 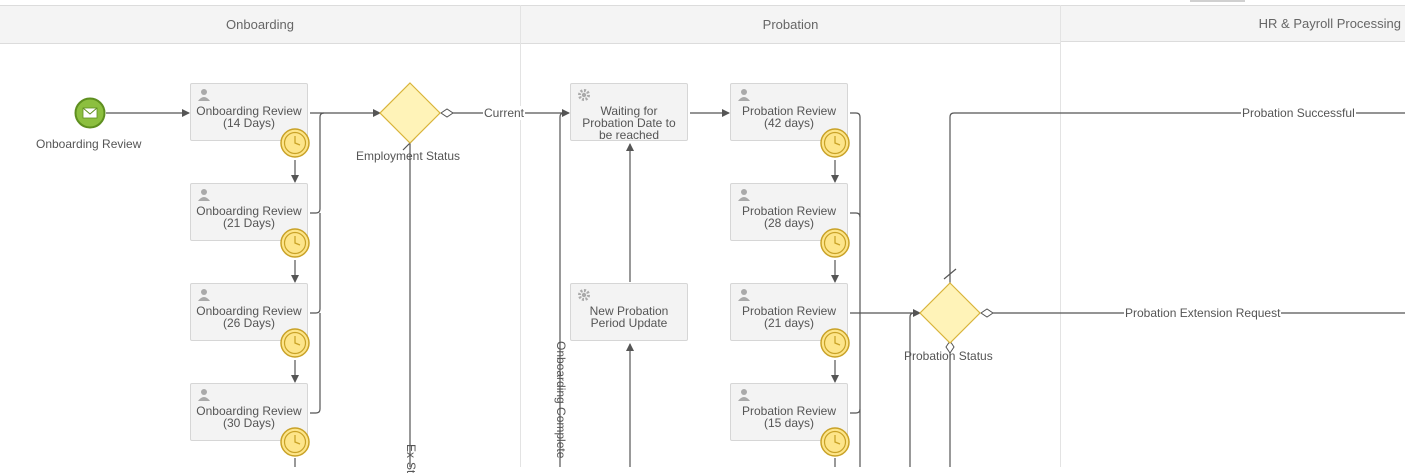 I want to click on start-message-event, so click(x=90, y=113).